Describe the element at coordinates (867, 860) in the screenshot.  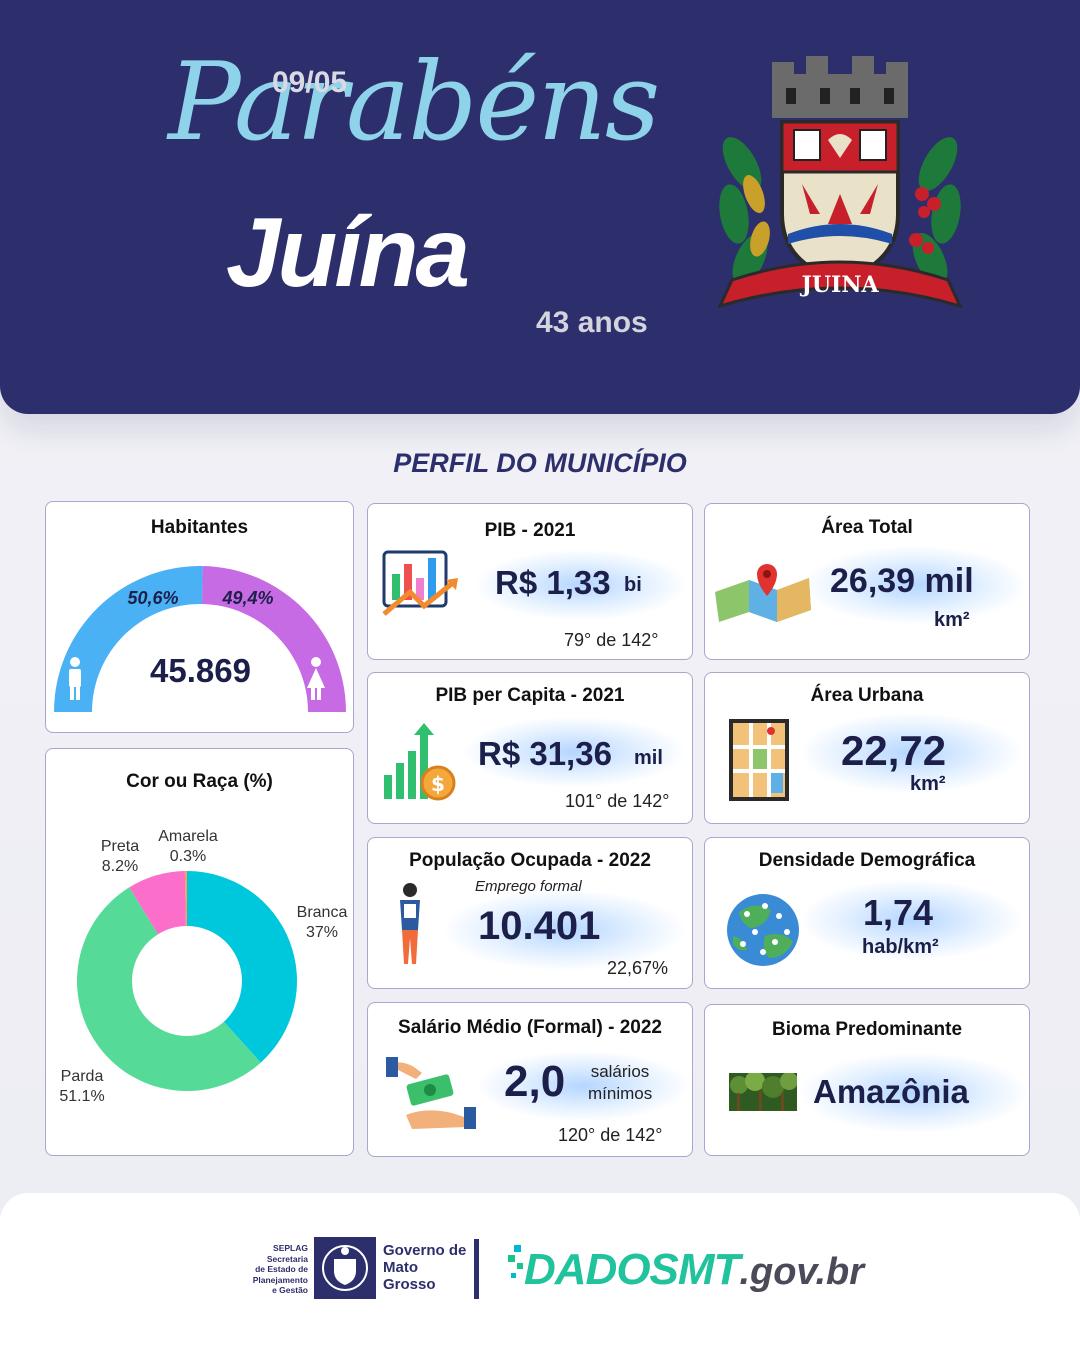
I see `densidade-title: Densidade Demográfica` at that location.